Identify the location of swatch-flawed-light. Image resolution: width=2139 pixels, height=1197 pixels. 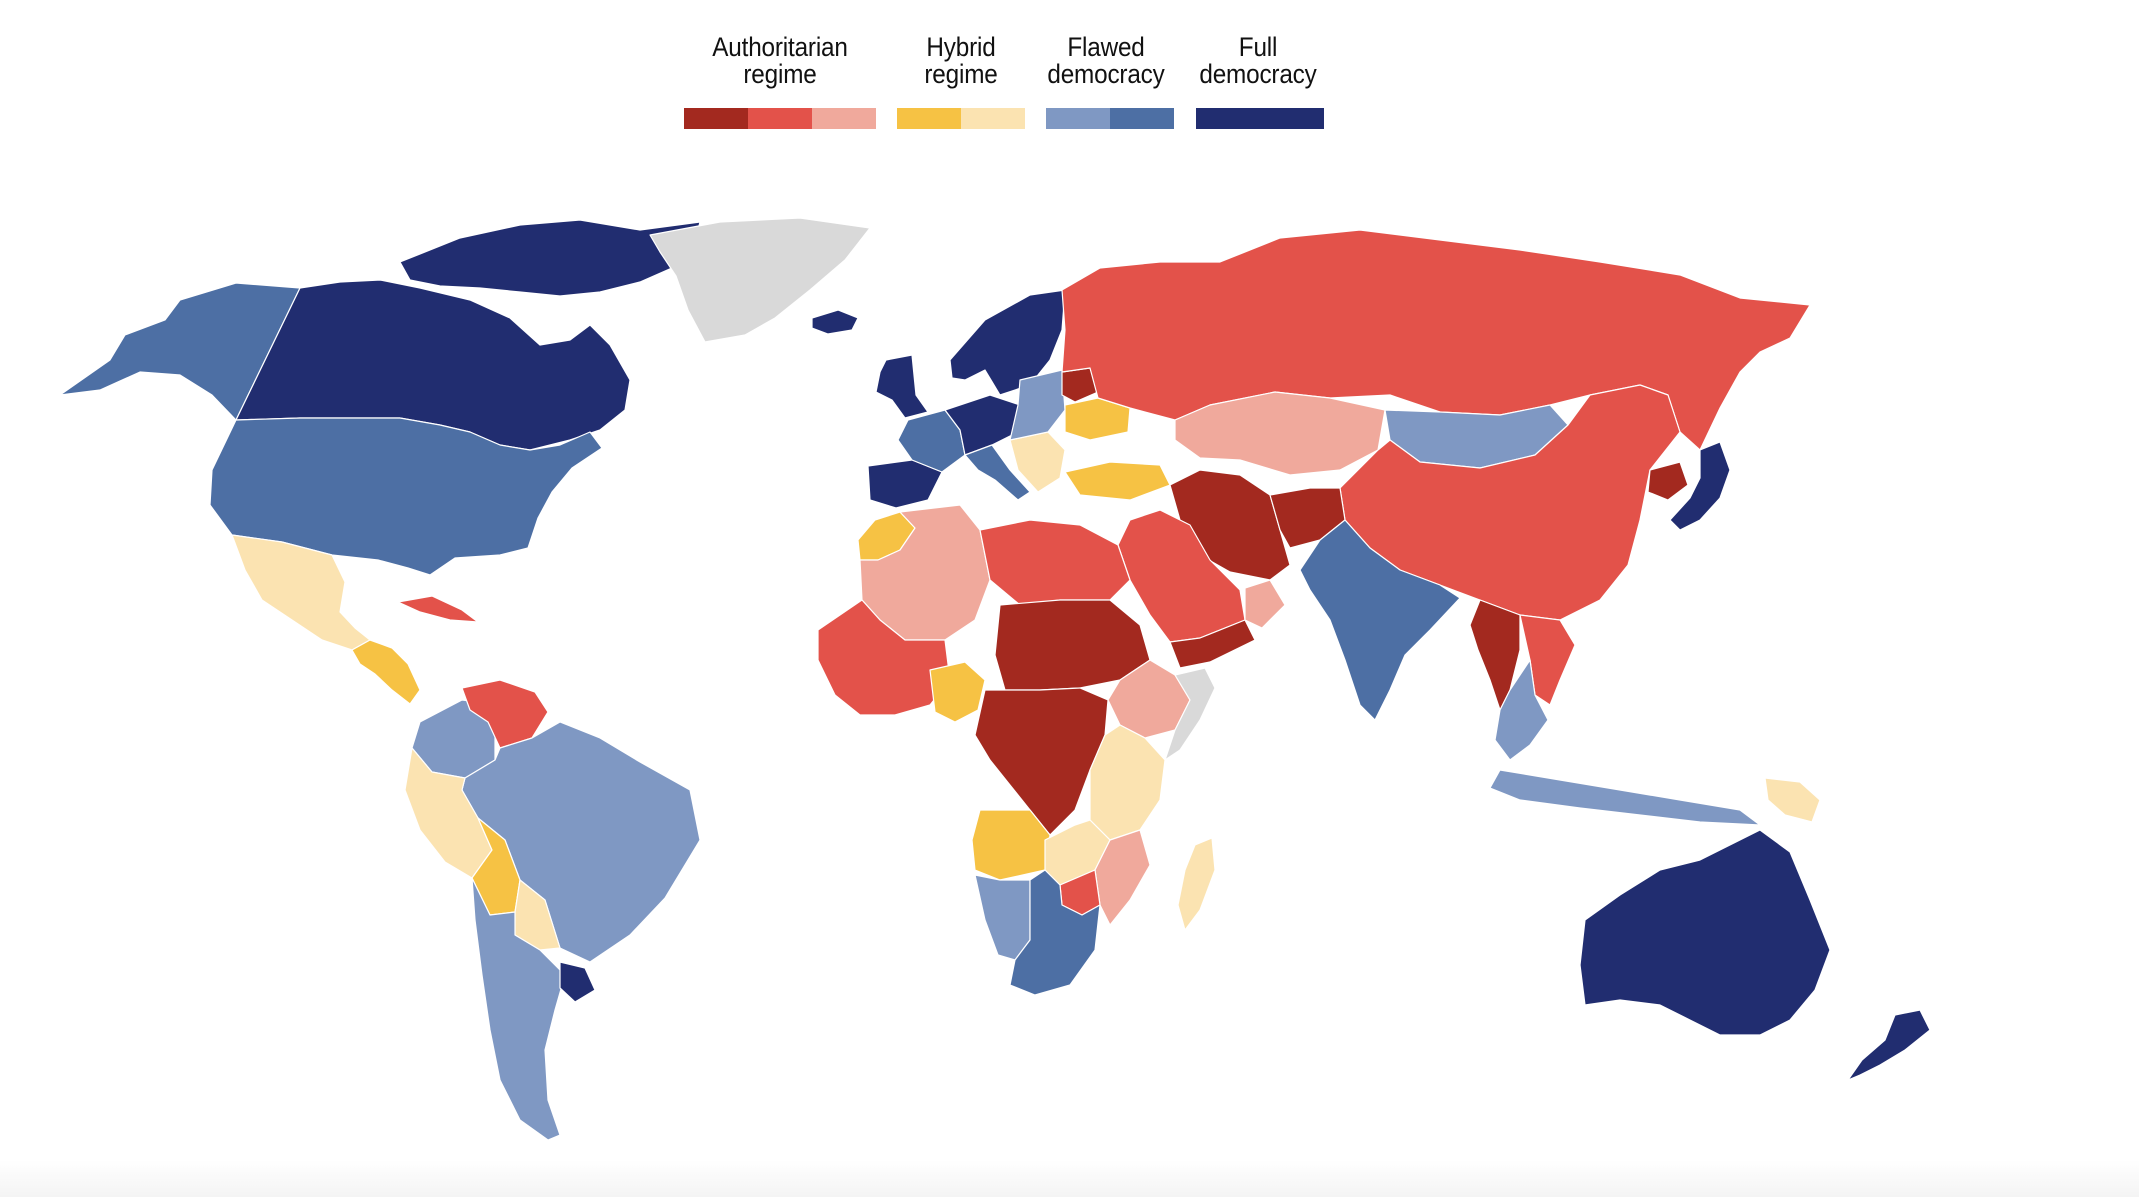
(1078, 118).